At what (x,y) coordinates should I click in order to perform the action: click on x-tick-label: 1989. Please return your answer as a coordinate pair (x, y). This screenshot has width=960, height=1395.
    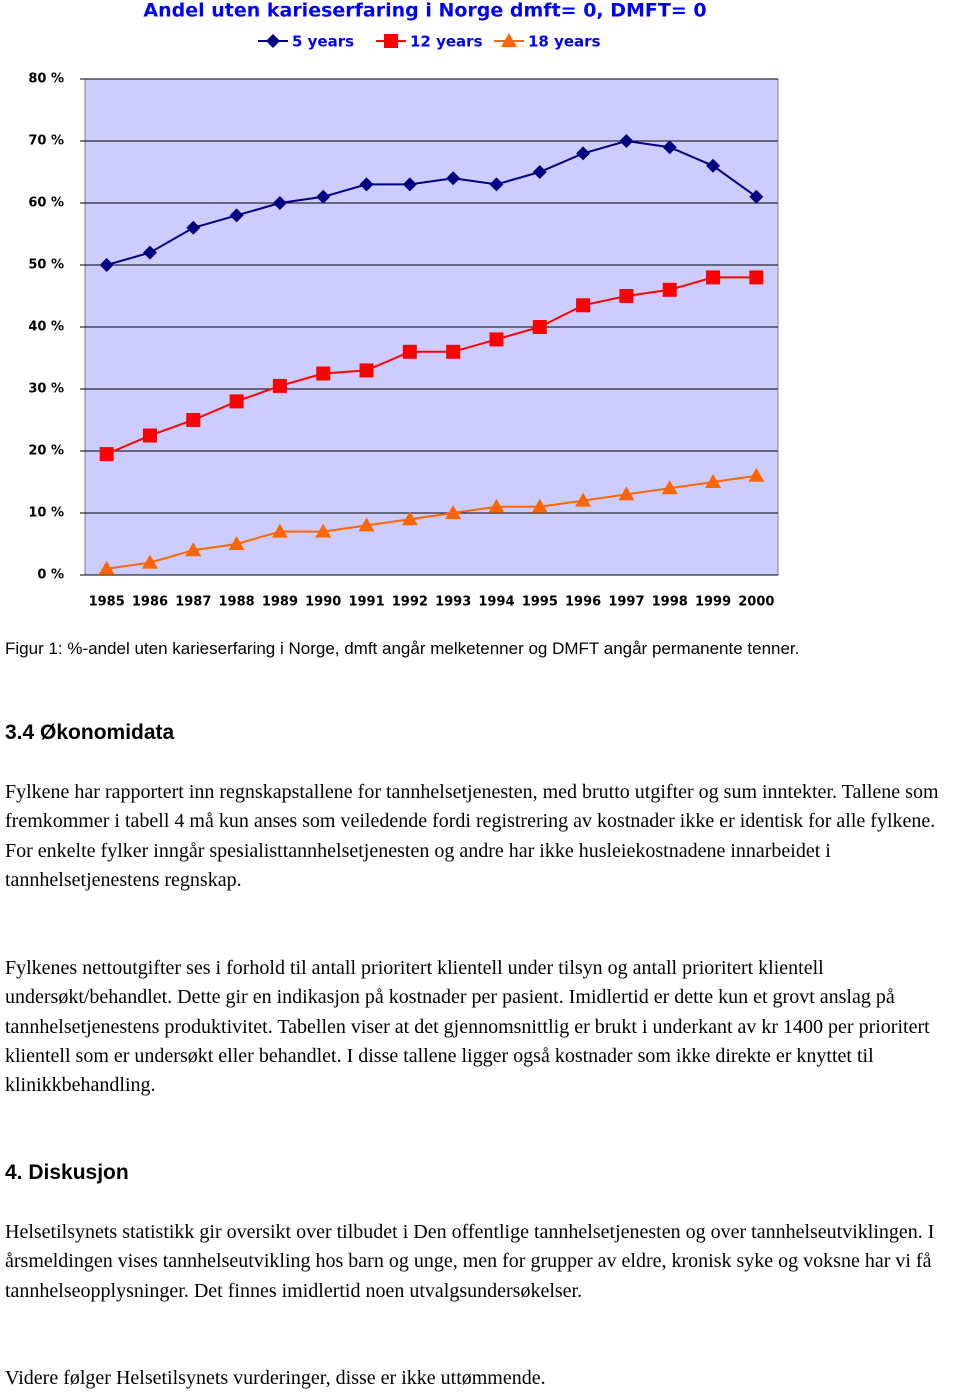
    Looking at the image, I should click on (280, 602).